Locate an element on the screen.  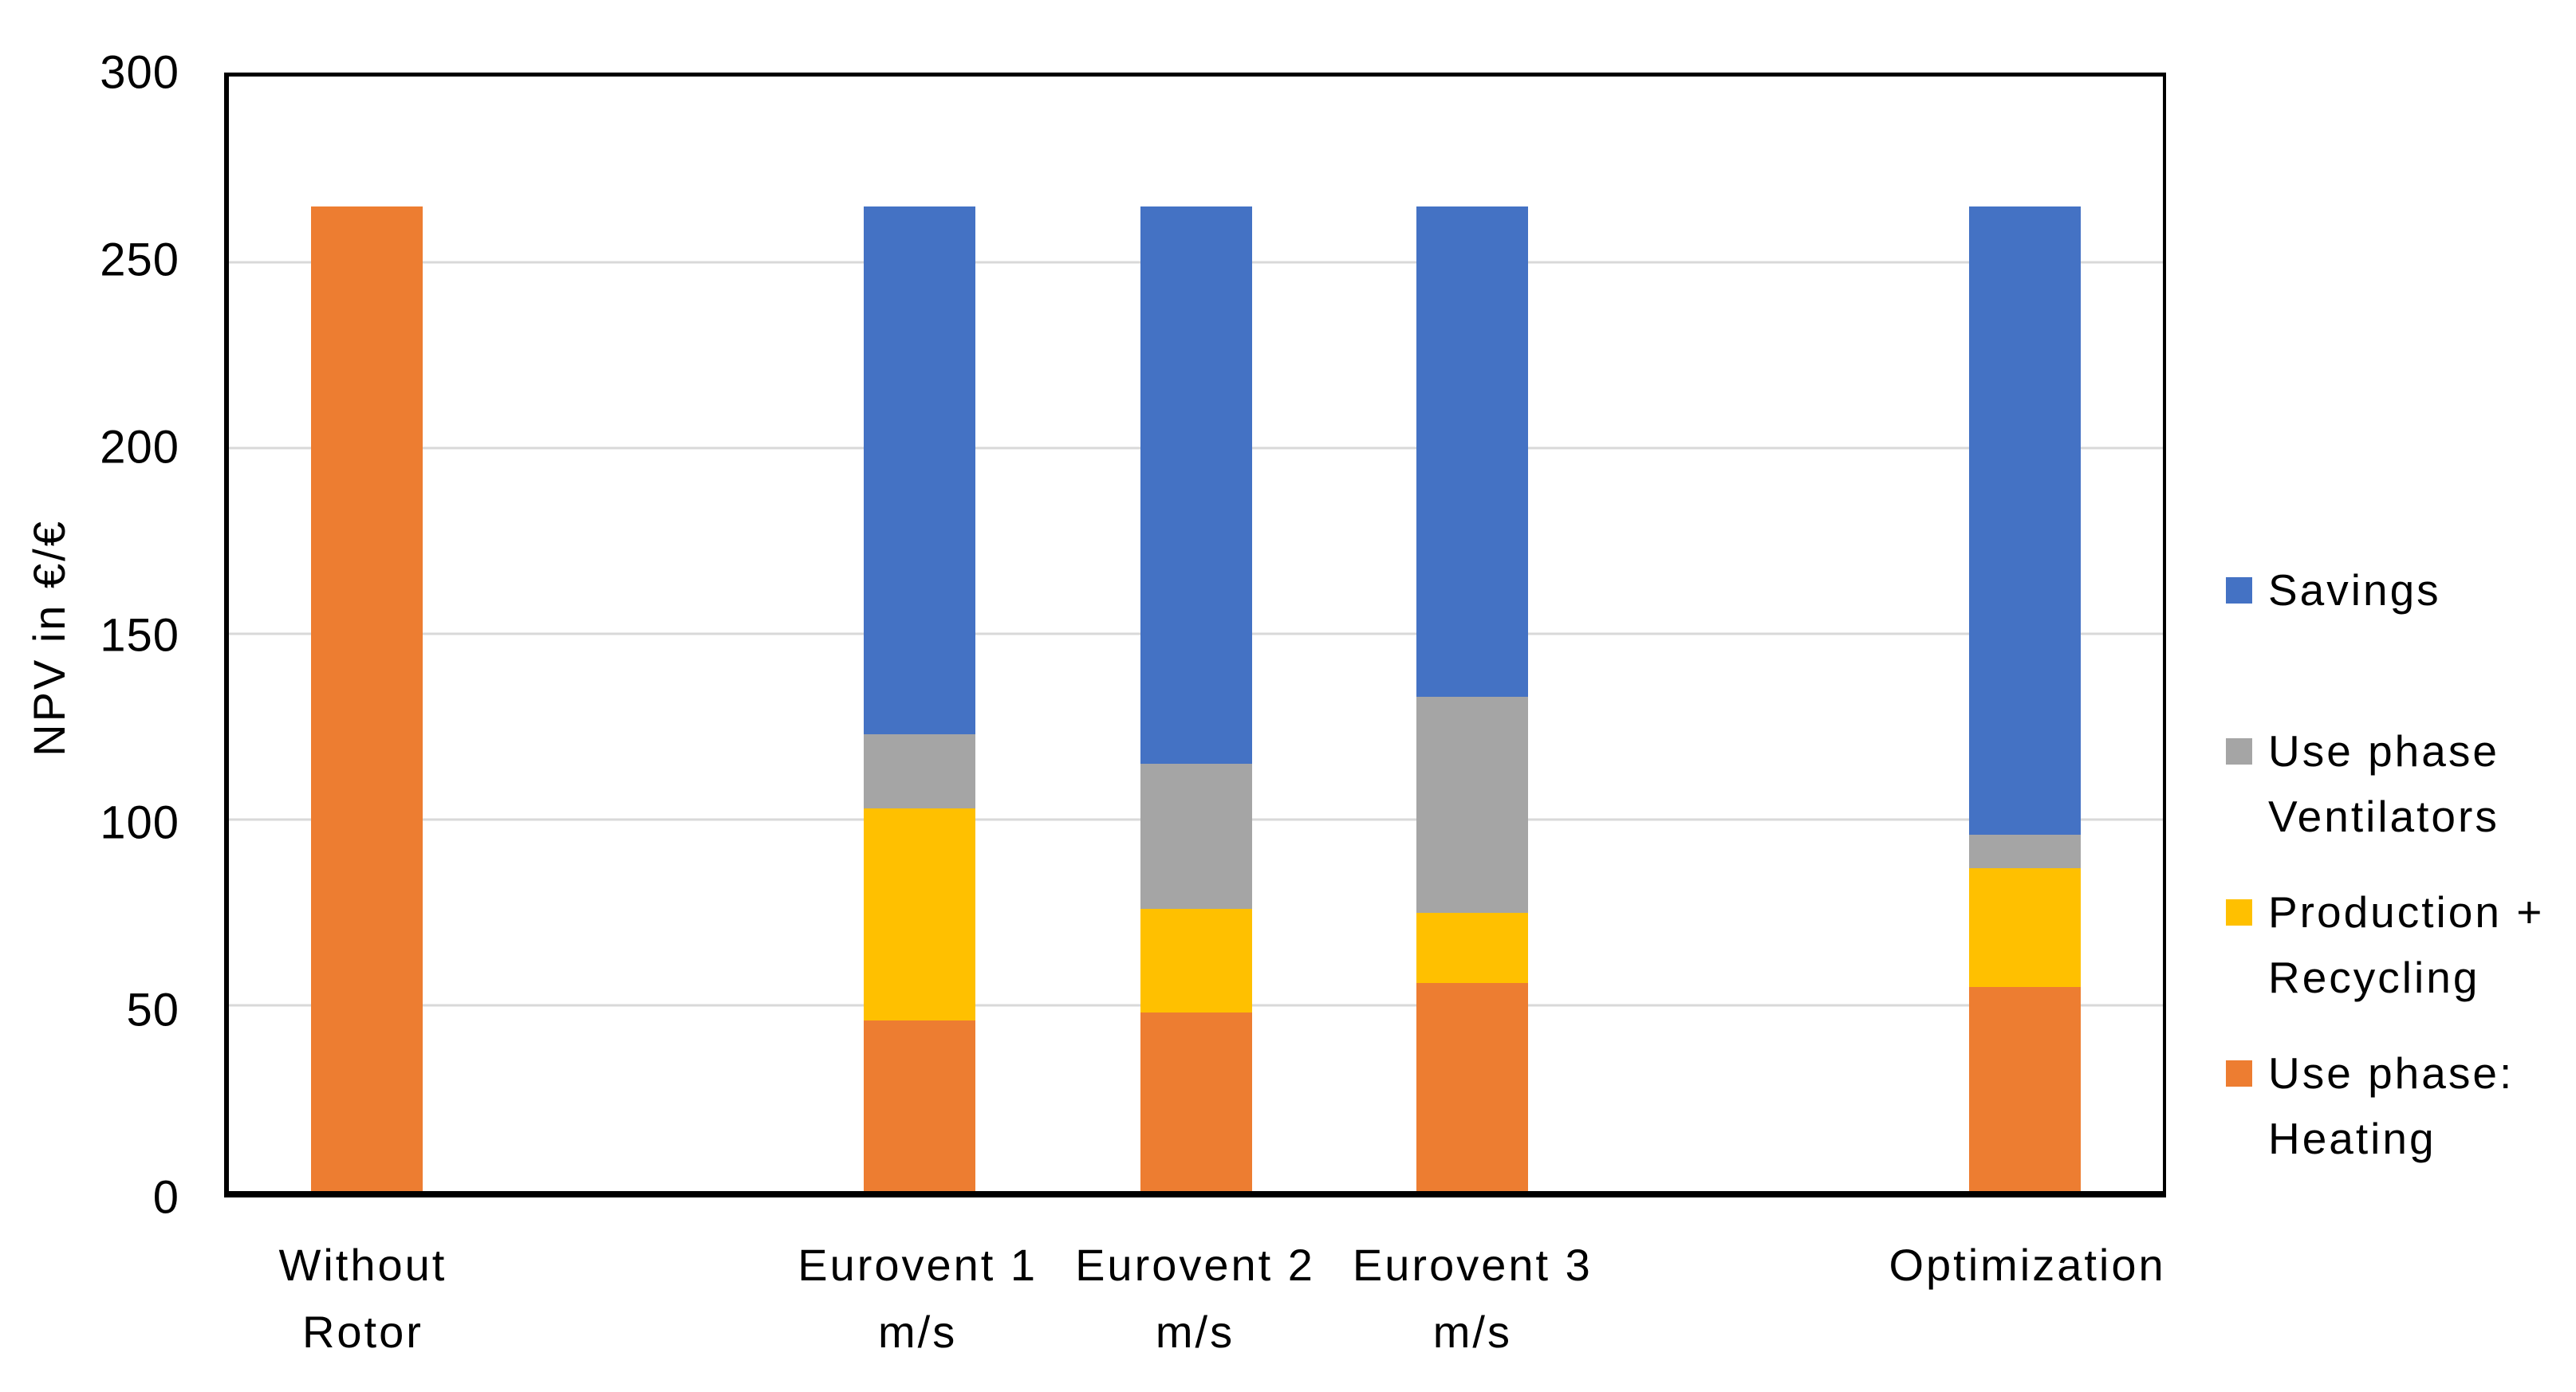
y-tick-label-0: 0 is located at coordinates (165, 1198).